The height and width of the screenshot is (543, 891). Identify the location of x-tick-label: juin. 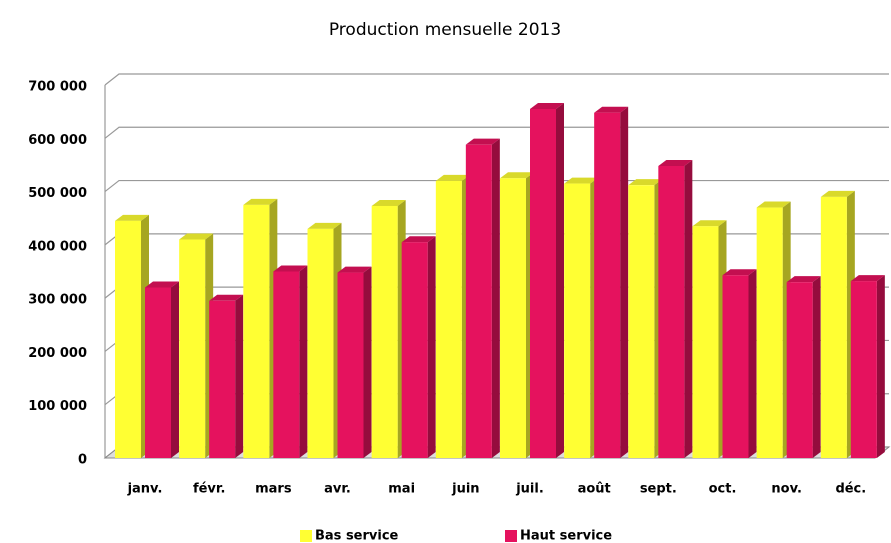
(465, 489).